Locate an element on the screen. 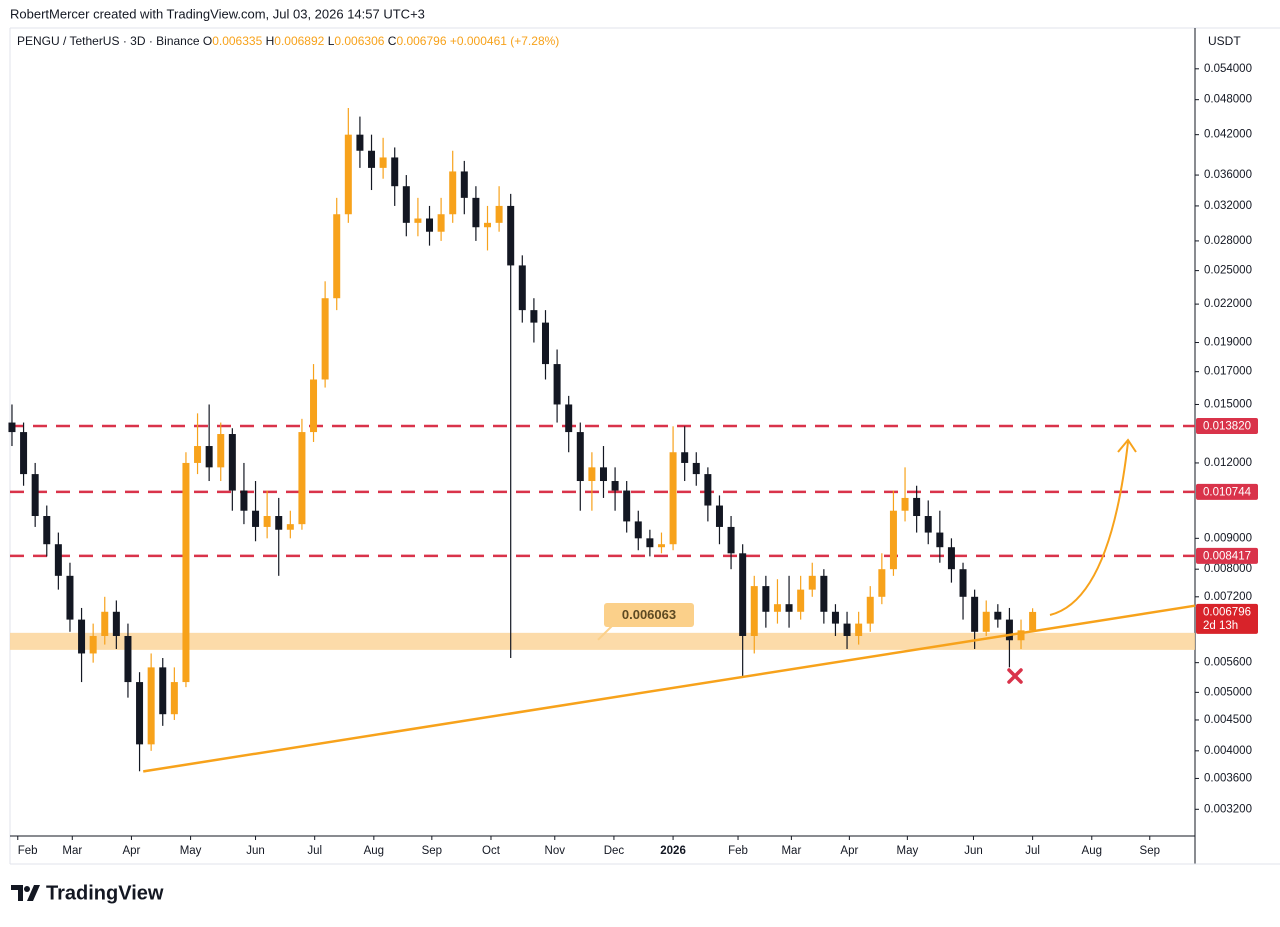 This screenshot has width=1280, height=927. x-tick-label: Dec is located at coordinates (614, 851).